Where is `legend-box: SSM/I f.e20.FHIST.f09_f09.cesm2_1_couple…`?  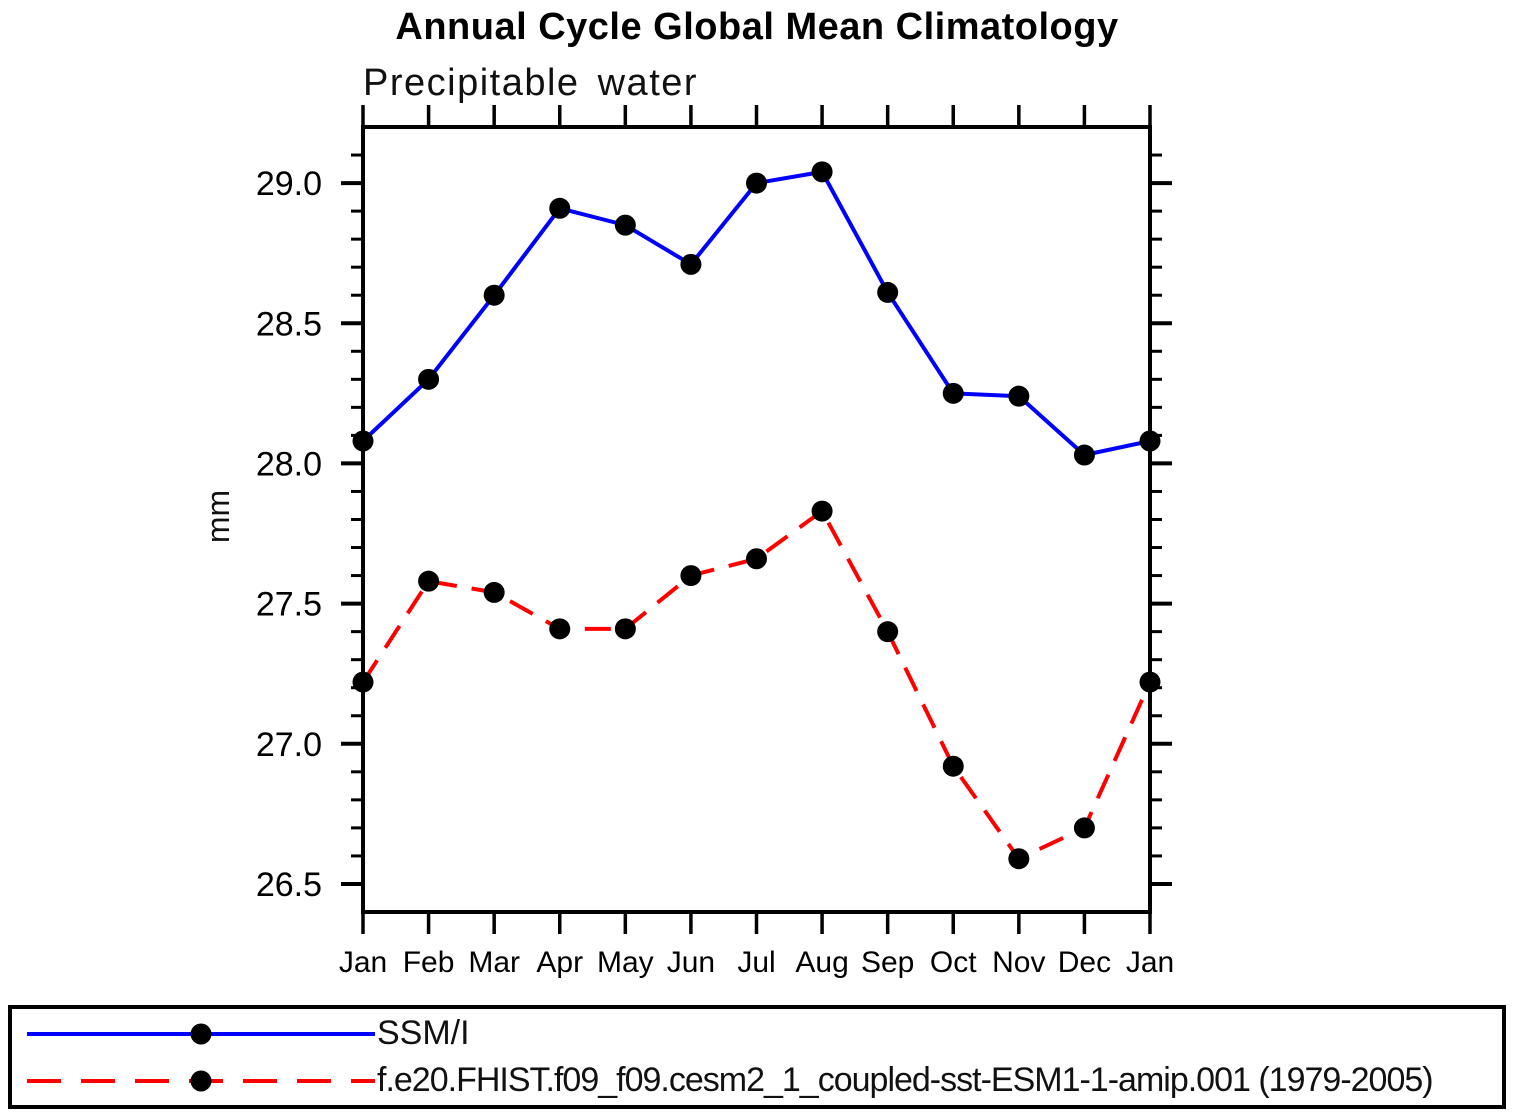 legend-box: SSM/I f.e20.FHIST.f09_f09.cesm2_1_couple… is located at coordinates (757, 1057).